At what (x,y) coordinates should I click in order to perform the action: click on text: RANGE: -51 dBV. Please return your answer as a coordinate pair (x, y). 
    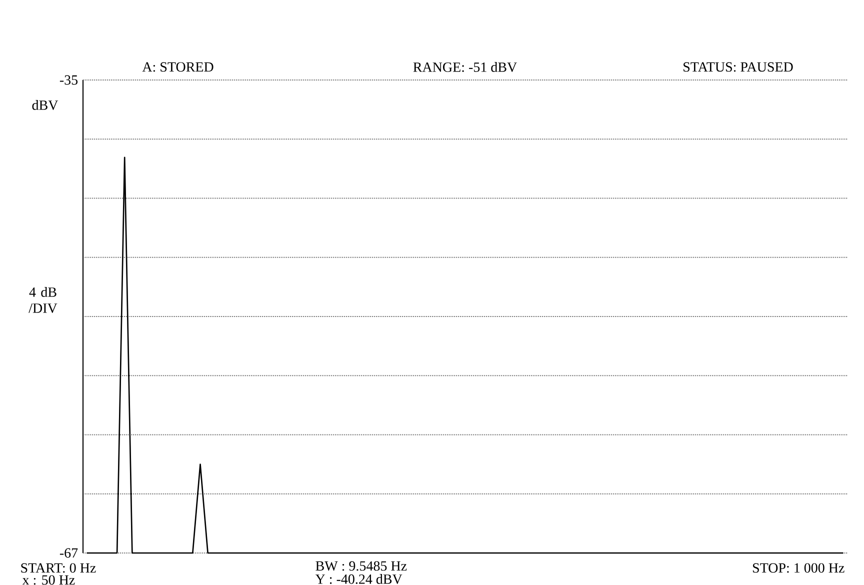
    Looking at the image, I should click on (465, 67).